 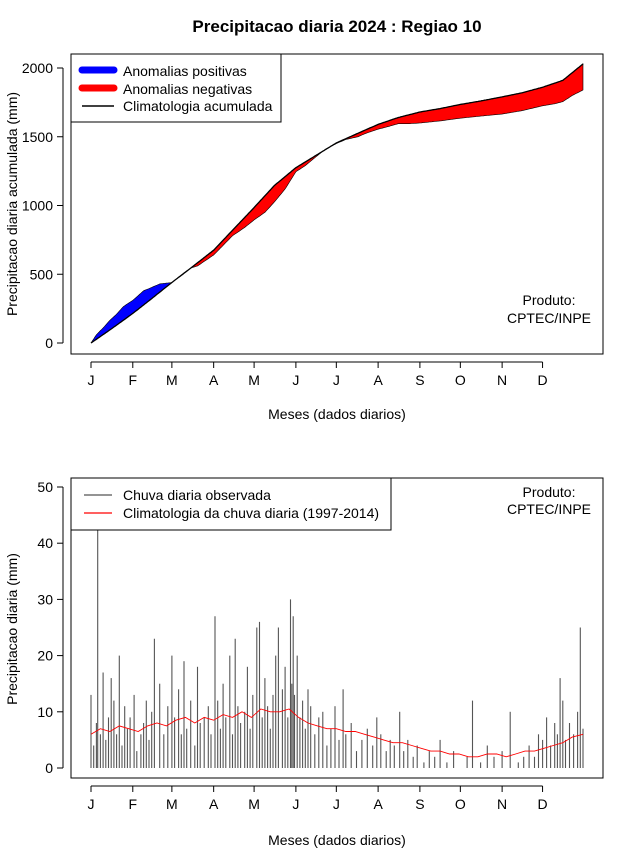 I want to click on daily-annotation-line-2: CPTEC/INPE, so click(x=549, y=509).